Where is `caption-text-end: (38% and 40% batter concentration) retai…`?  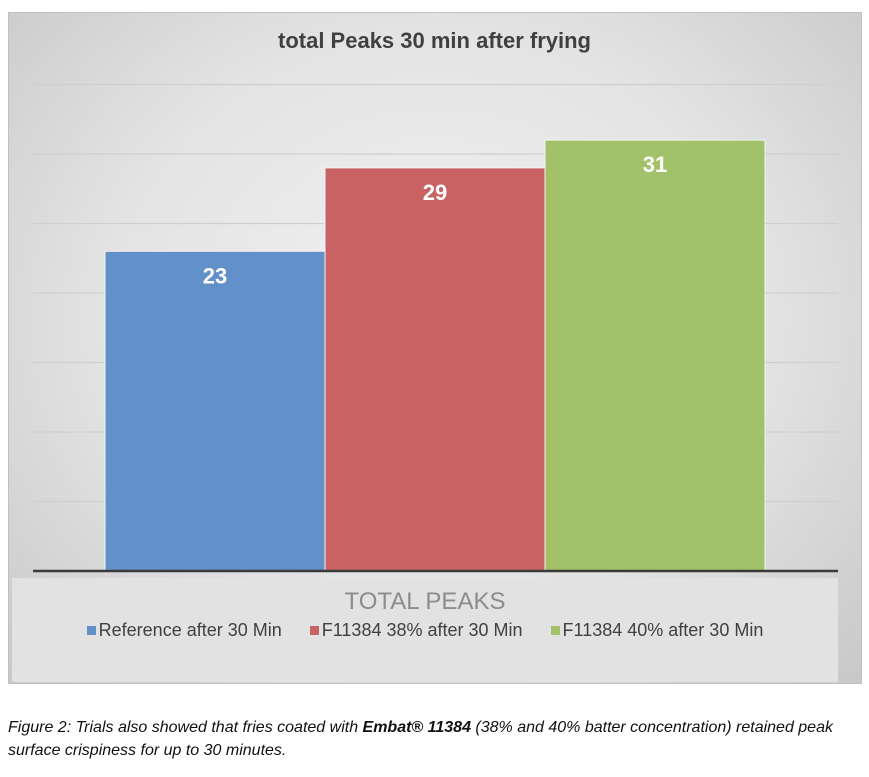 caption-text-end: (38% and 40% batter concentration) retai… is located at coordinates (420, 739).